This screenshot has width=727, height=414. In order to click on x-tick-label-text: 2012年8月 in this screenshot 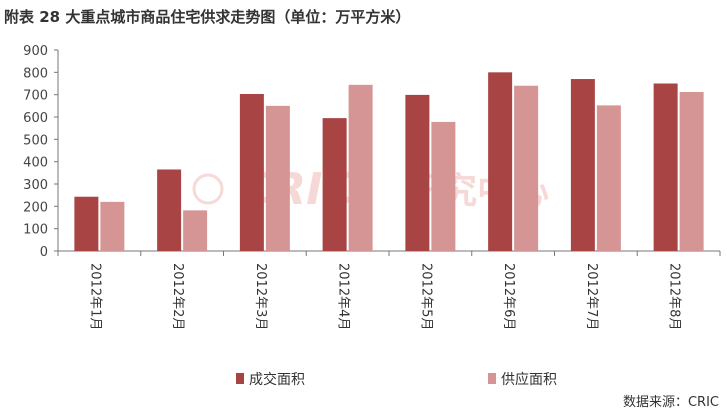, I will do `click(674, 296)`.